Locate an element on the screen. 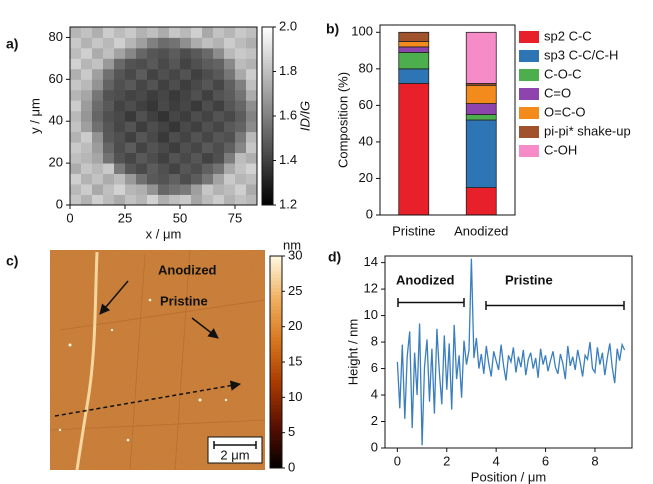 Image resolution: width=653 pixels, height=484 pixels. panel-label: a) is located at coordinates (12, 44).